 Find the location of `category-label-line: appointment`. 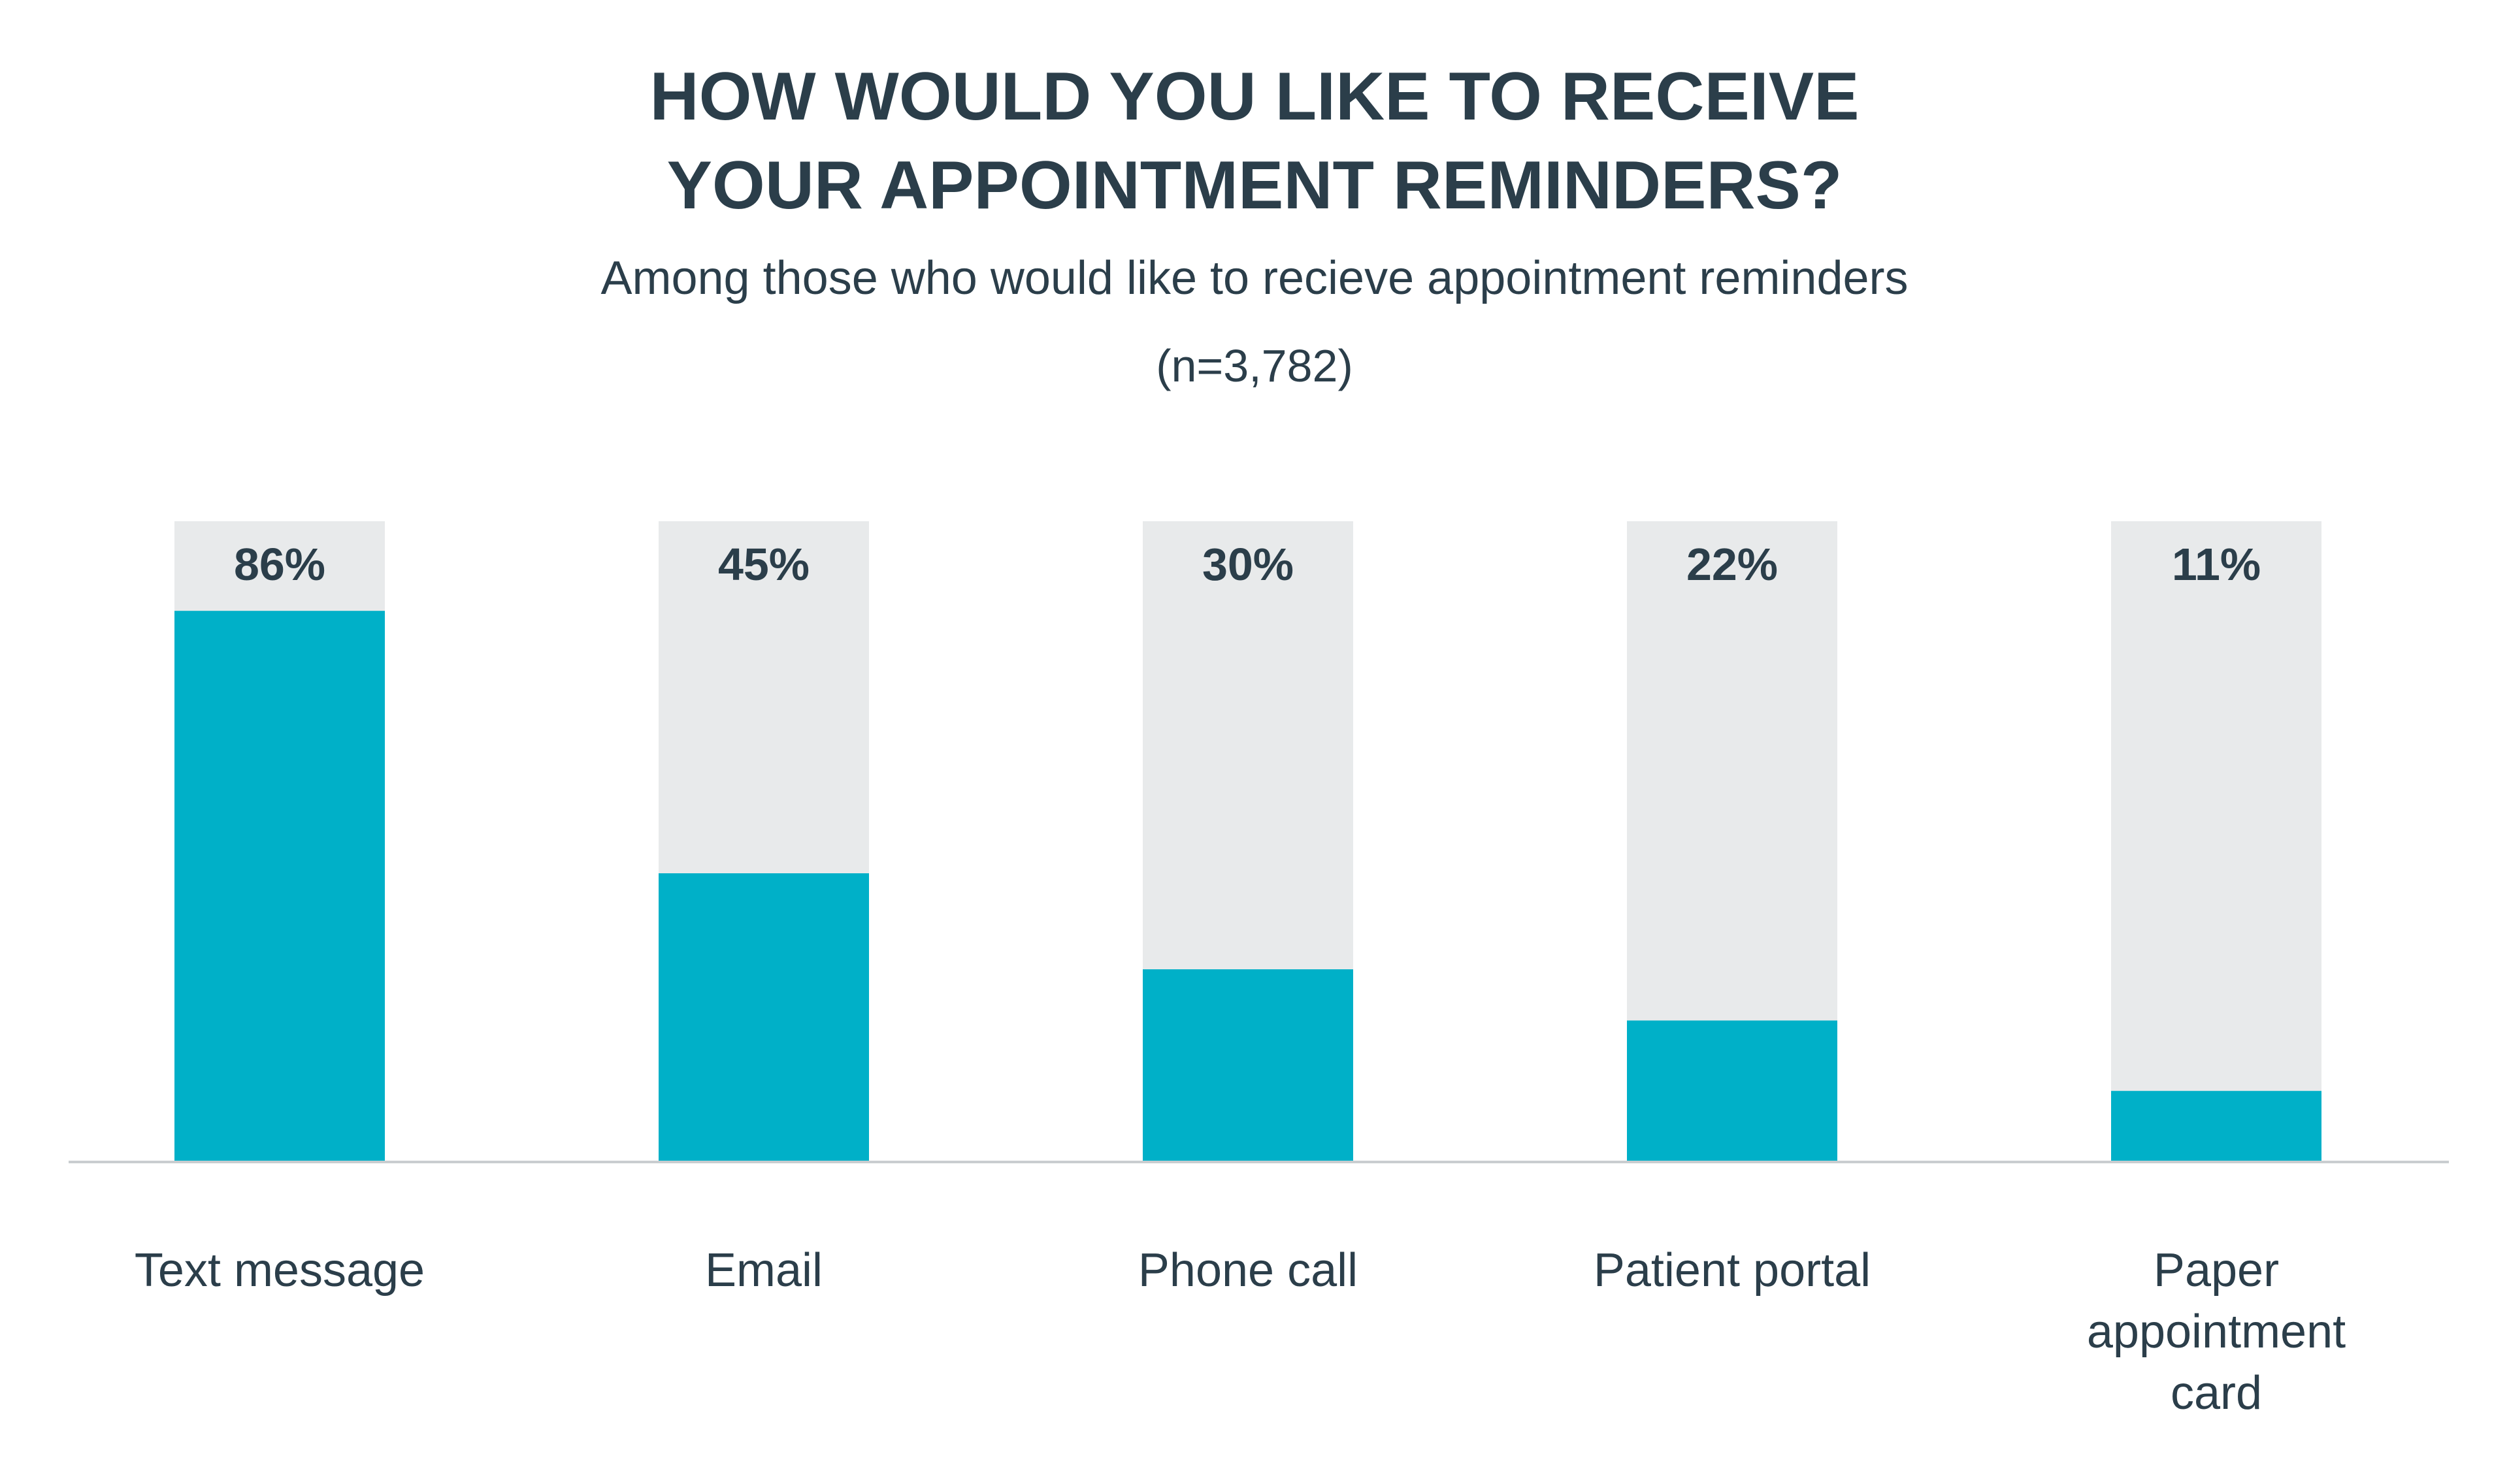

category-label-line: appointment is located at coordinates (2216, 1332).